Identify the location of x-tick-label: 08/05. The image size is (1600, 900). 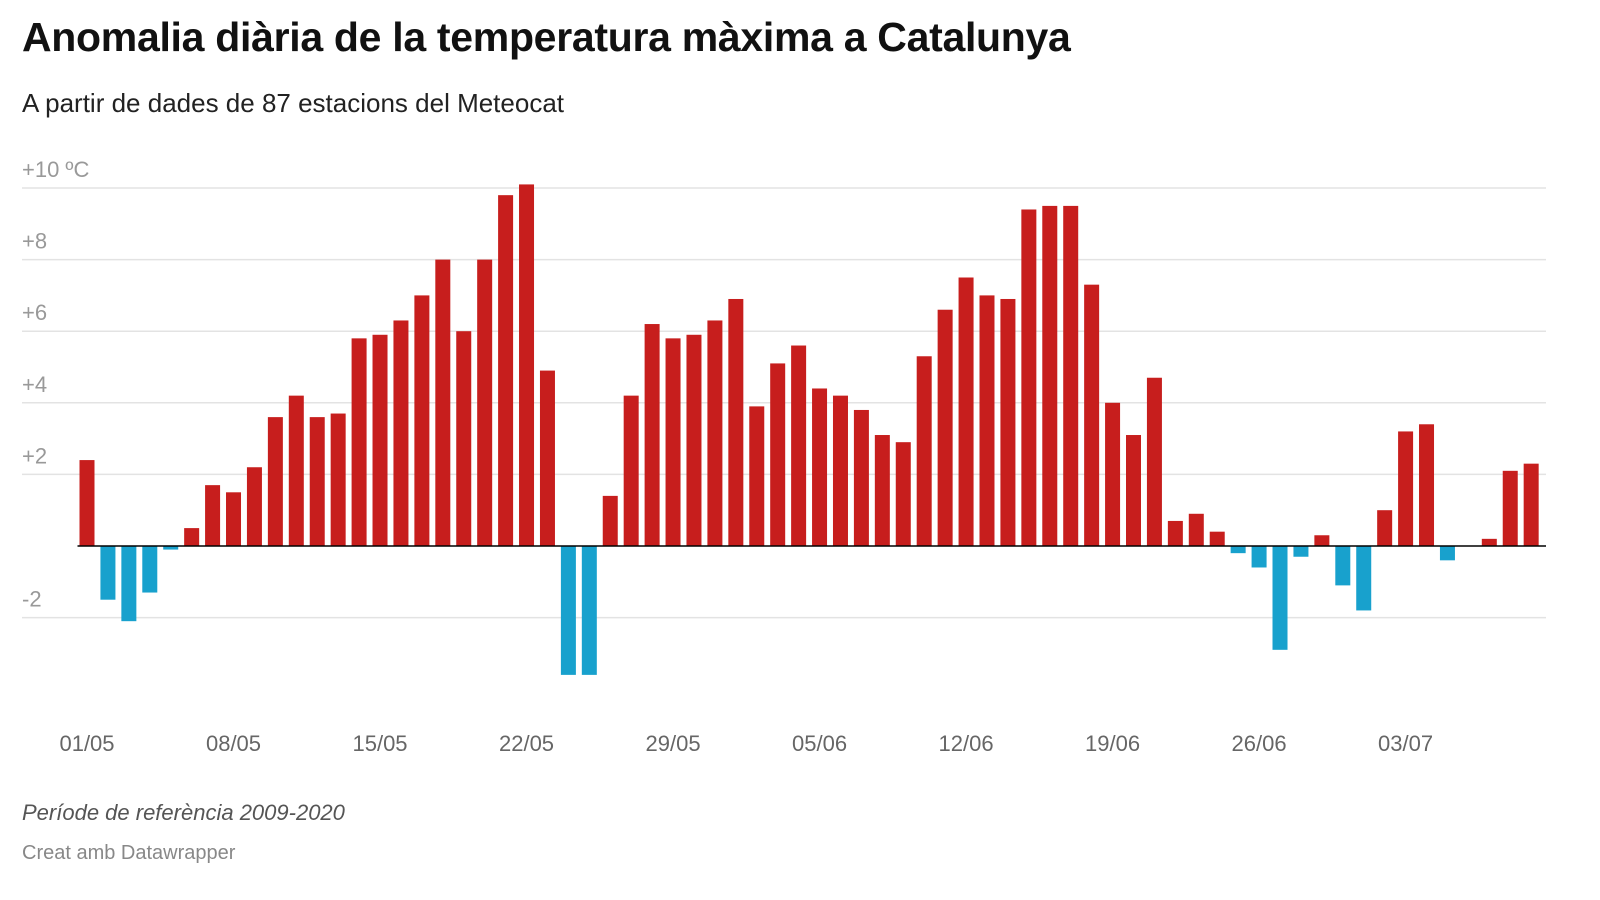
(233, 743).